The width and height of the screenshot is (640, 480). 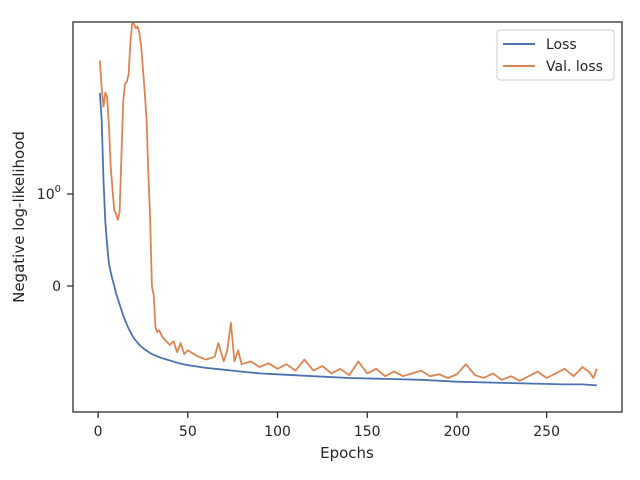 What do you see at coordinates (49, 193) in the screenshot?
I see `y-tick-label: 100` at bounding box center [49, 193].